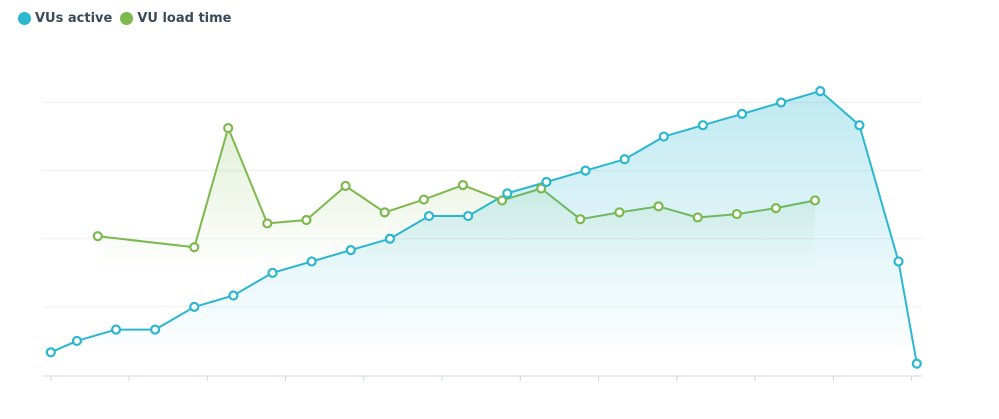 The width and height of the screenshot is (999, 419). I want to click on legend-swatch-vus-active, so click(24, 18).